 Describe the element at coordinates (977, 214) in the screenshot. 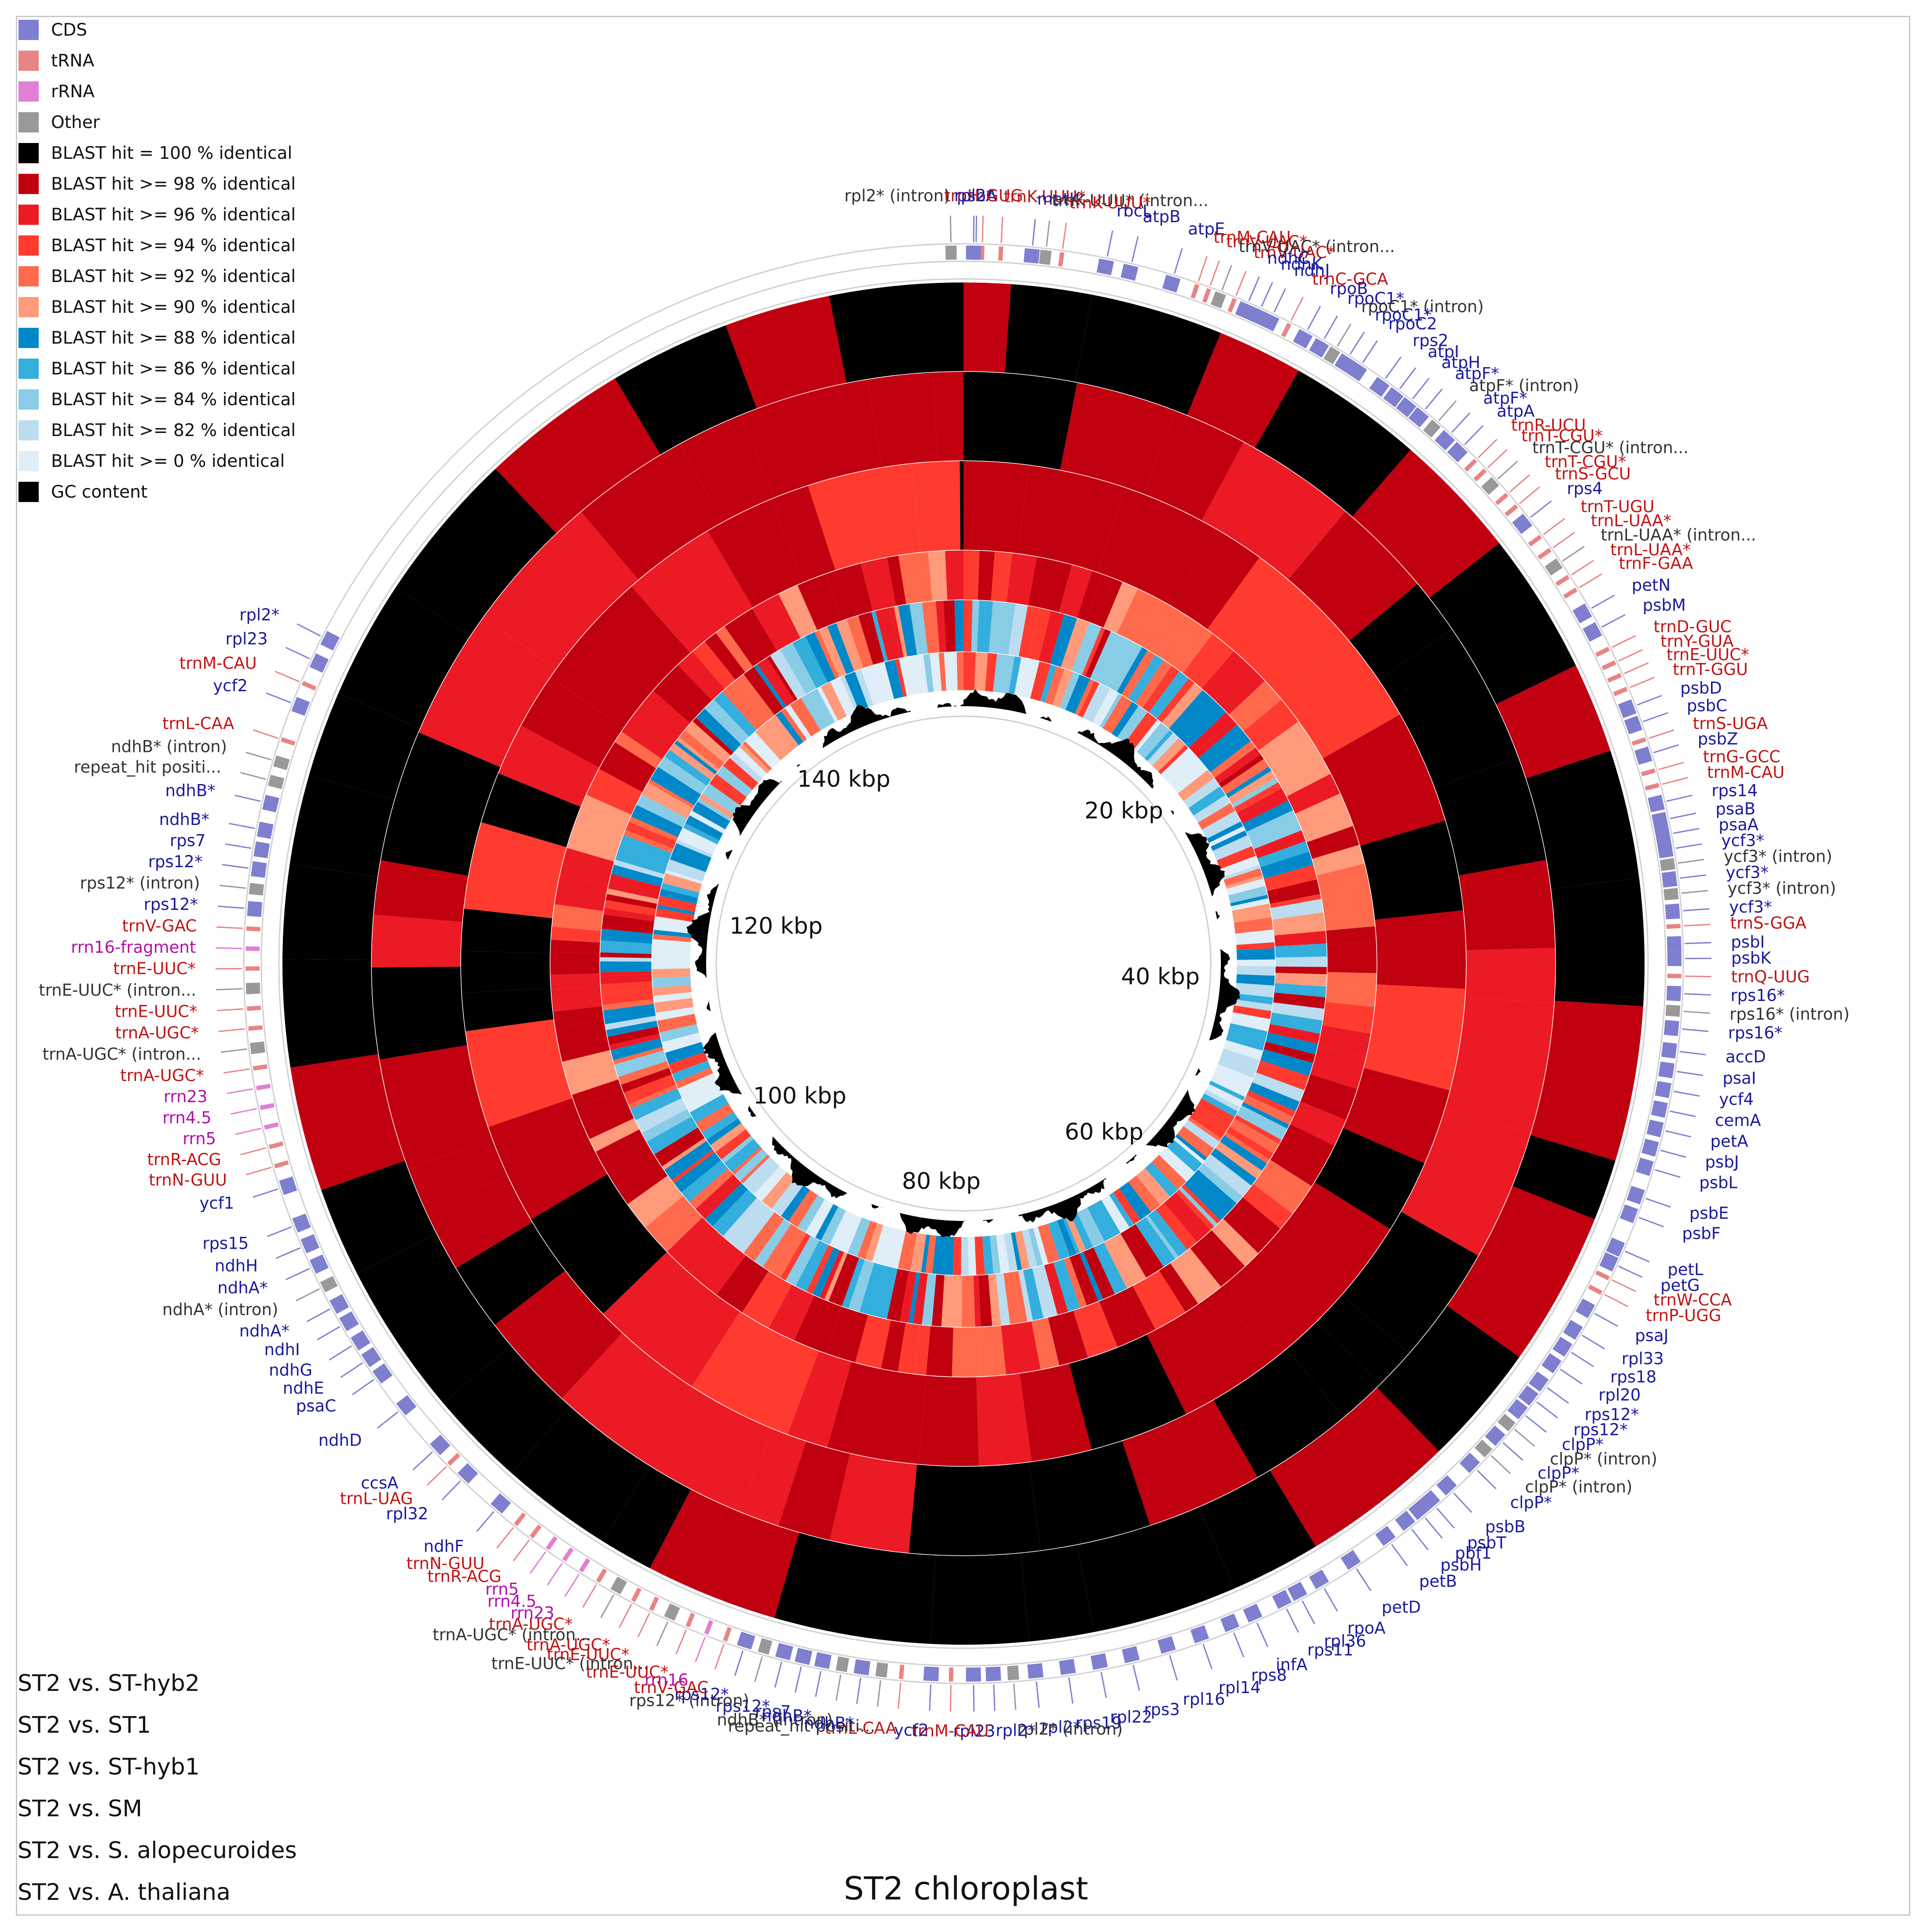

I see `gene-label: psbA` at that location.